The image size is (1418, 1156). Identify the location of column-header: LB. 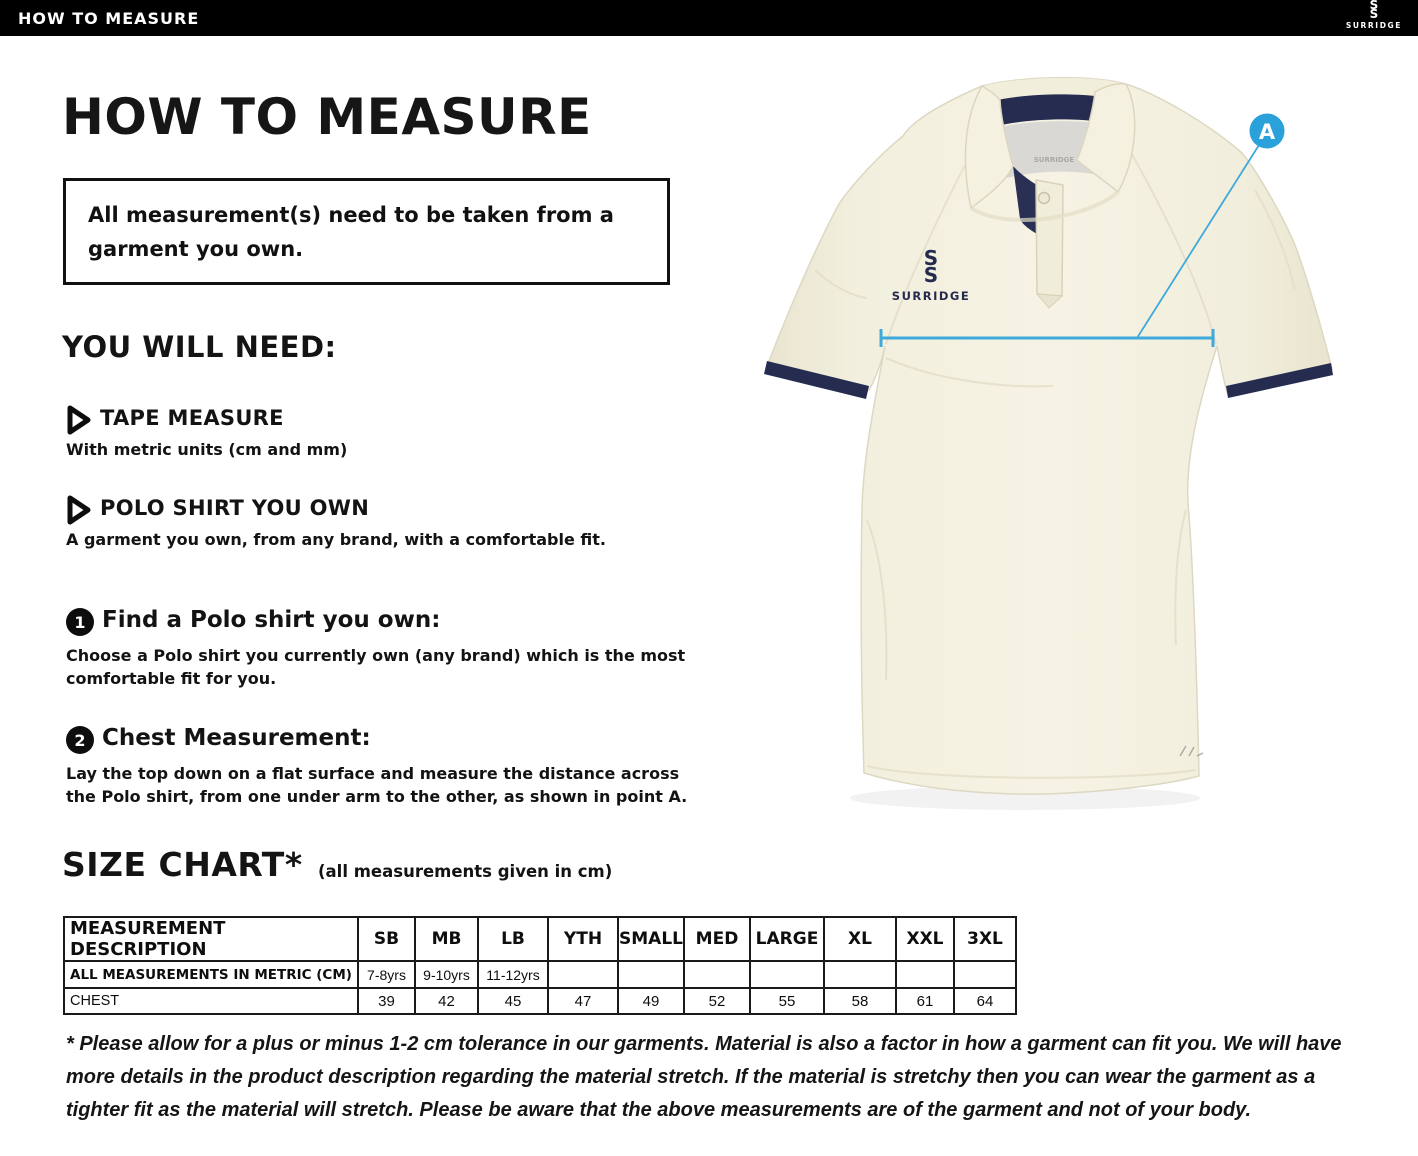
(513, 939).